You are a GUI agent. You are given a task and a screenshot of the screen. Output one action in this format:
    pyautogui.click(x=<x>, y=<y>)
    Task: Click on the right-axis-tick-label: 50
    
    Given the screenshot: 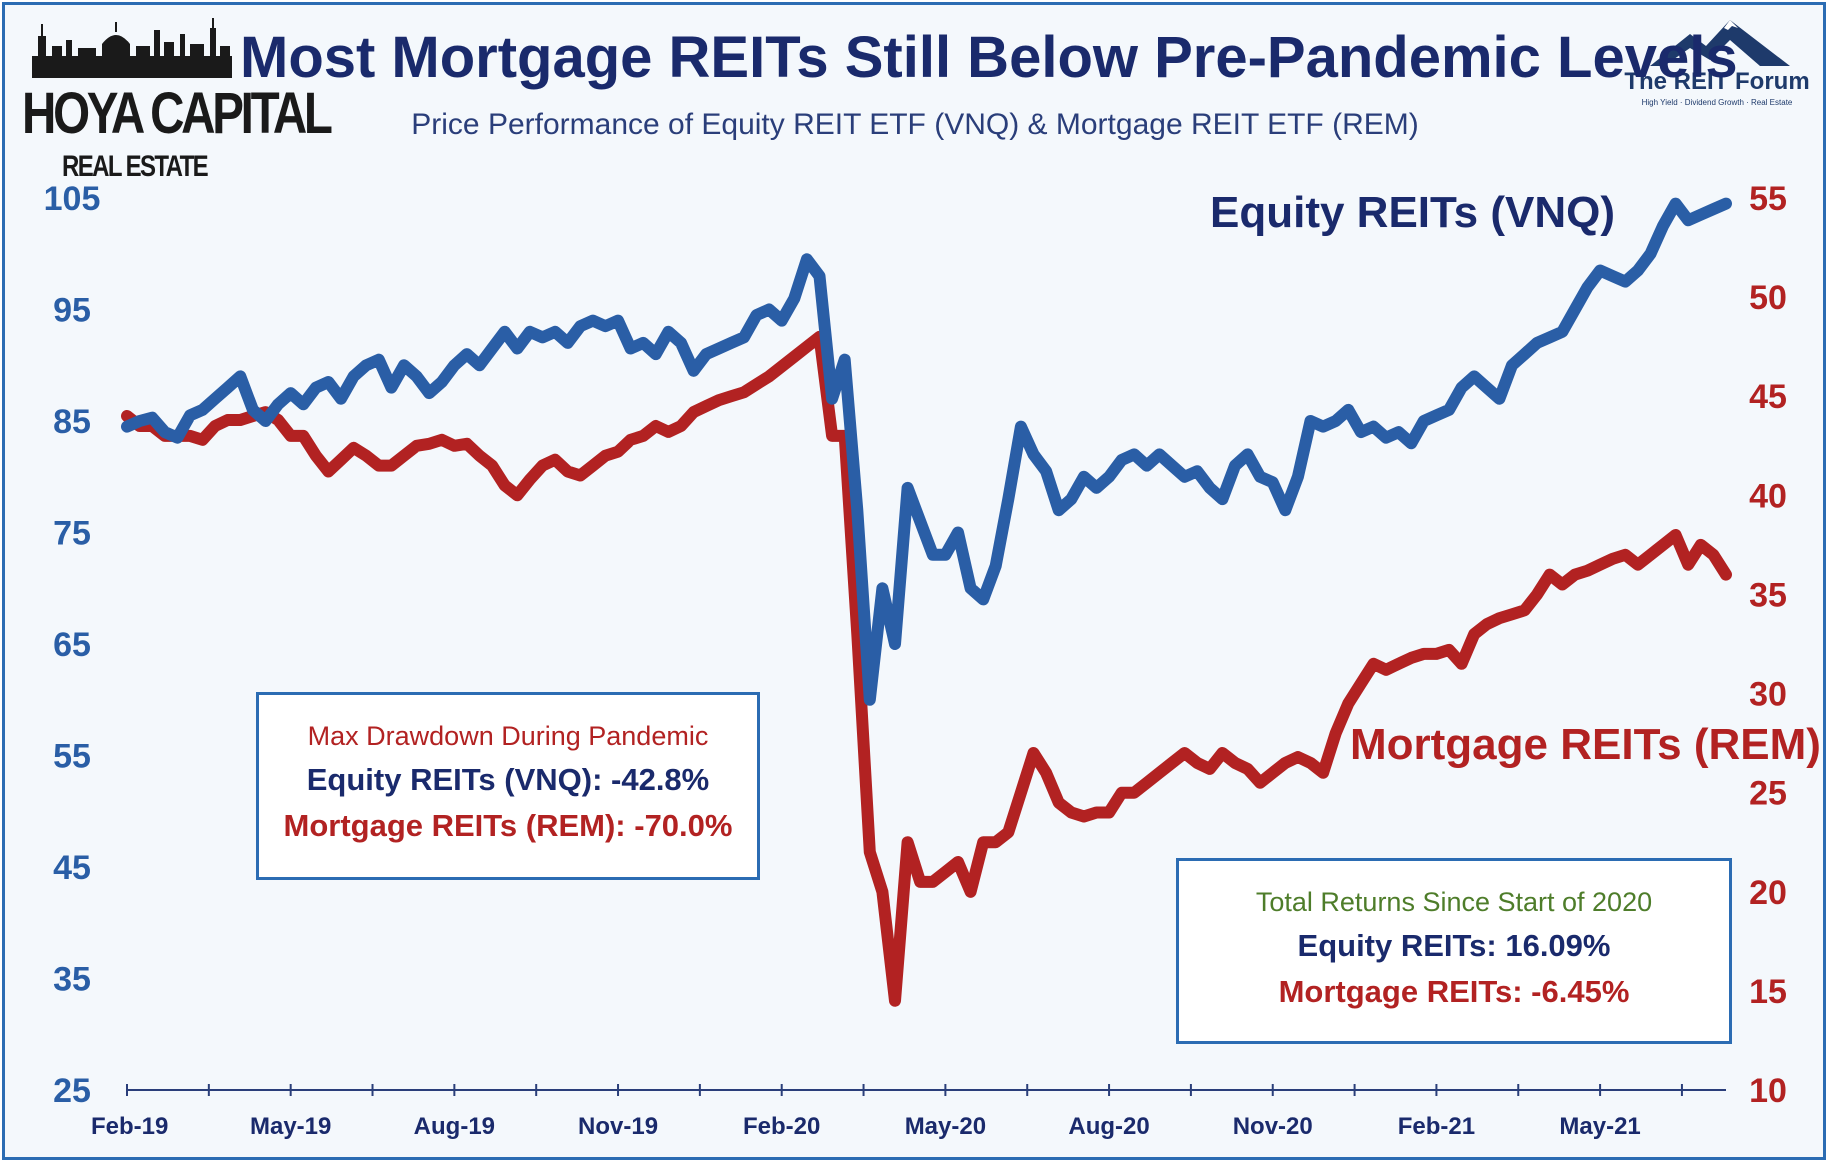 What is the action you would take?
    pyautogui.click(x=1768, y=298)
    